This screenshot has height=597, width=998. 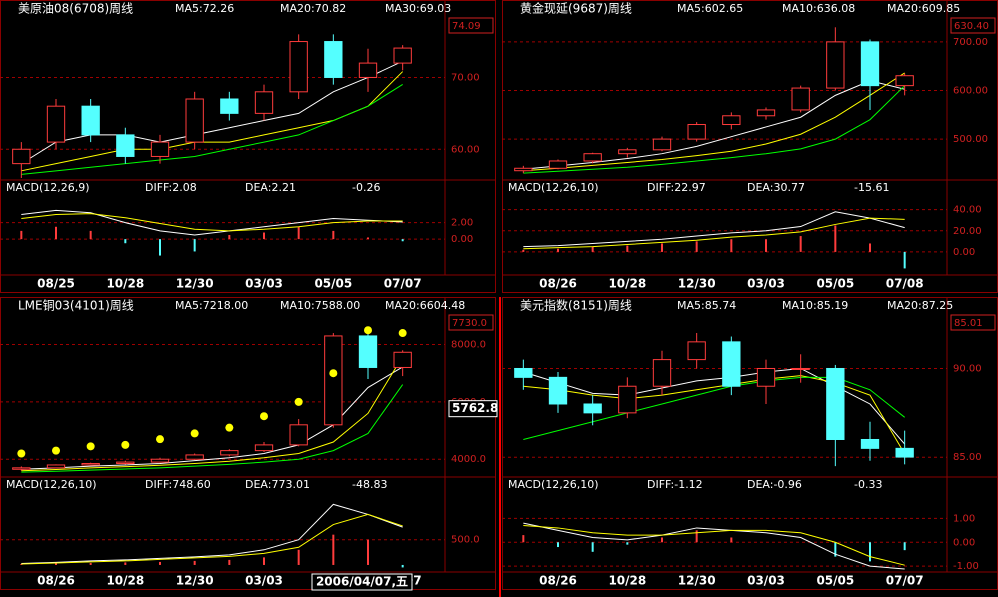 I want to click on legend-entry: MA5:602.65, so click(x=710, y=8).